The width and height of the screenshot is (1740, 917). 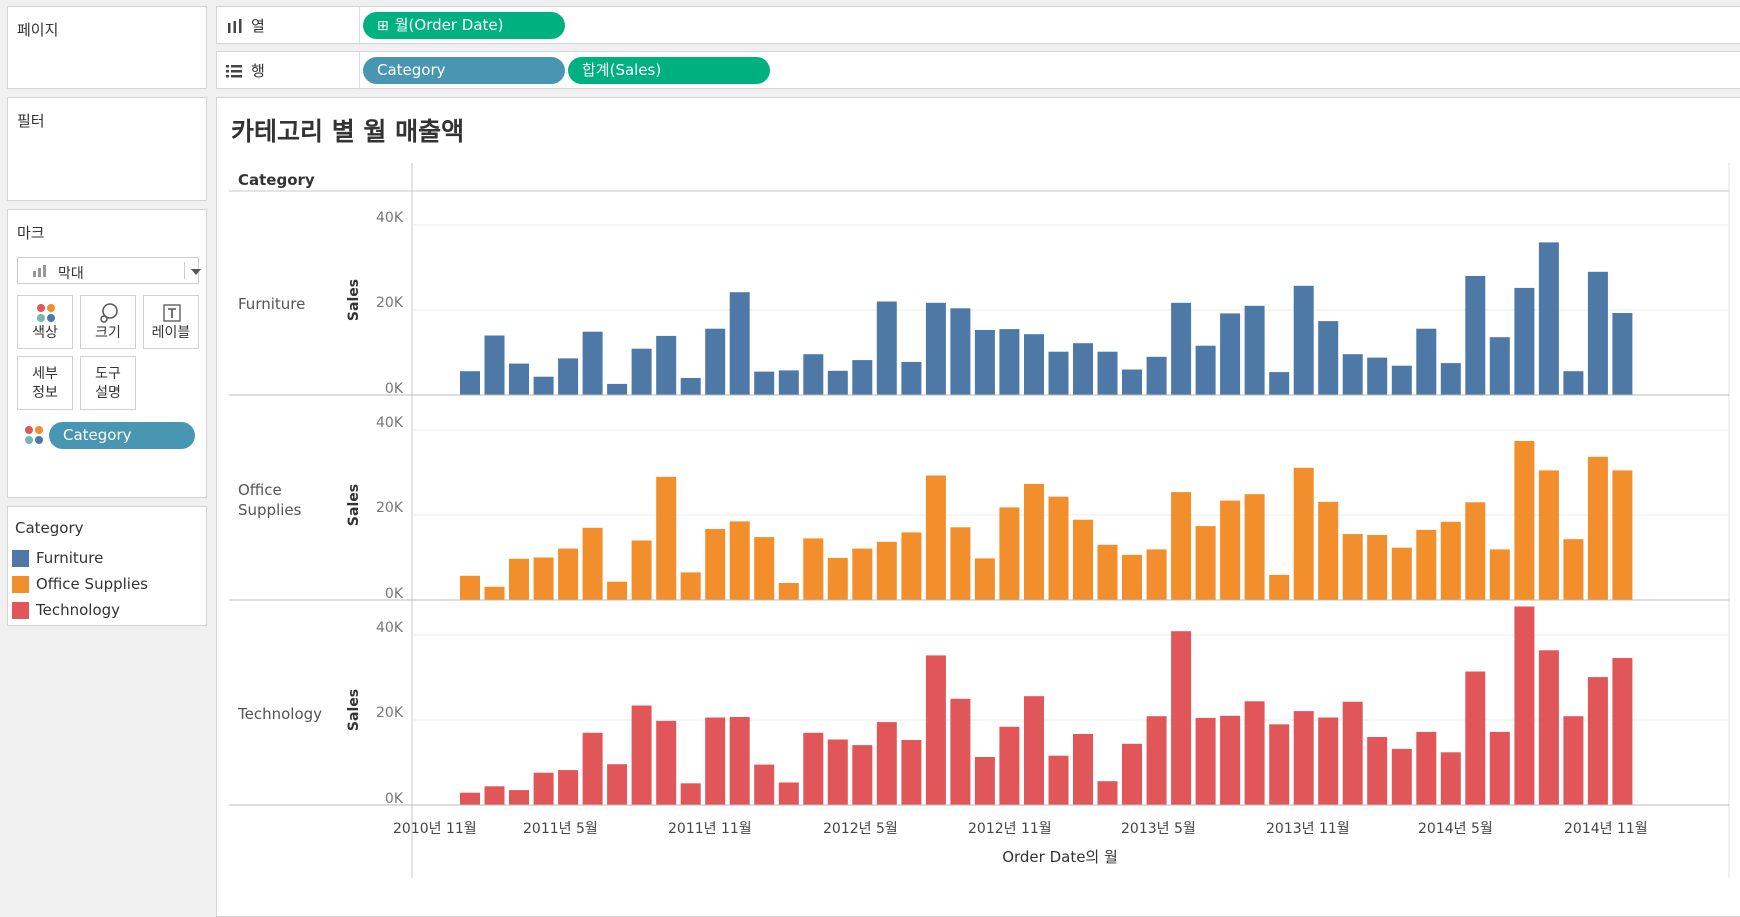 What do you see at coordinates (108, 322) in the screenshot?
I see `size-button: 크기` at bounding box center [108, 322].